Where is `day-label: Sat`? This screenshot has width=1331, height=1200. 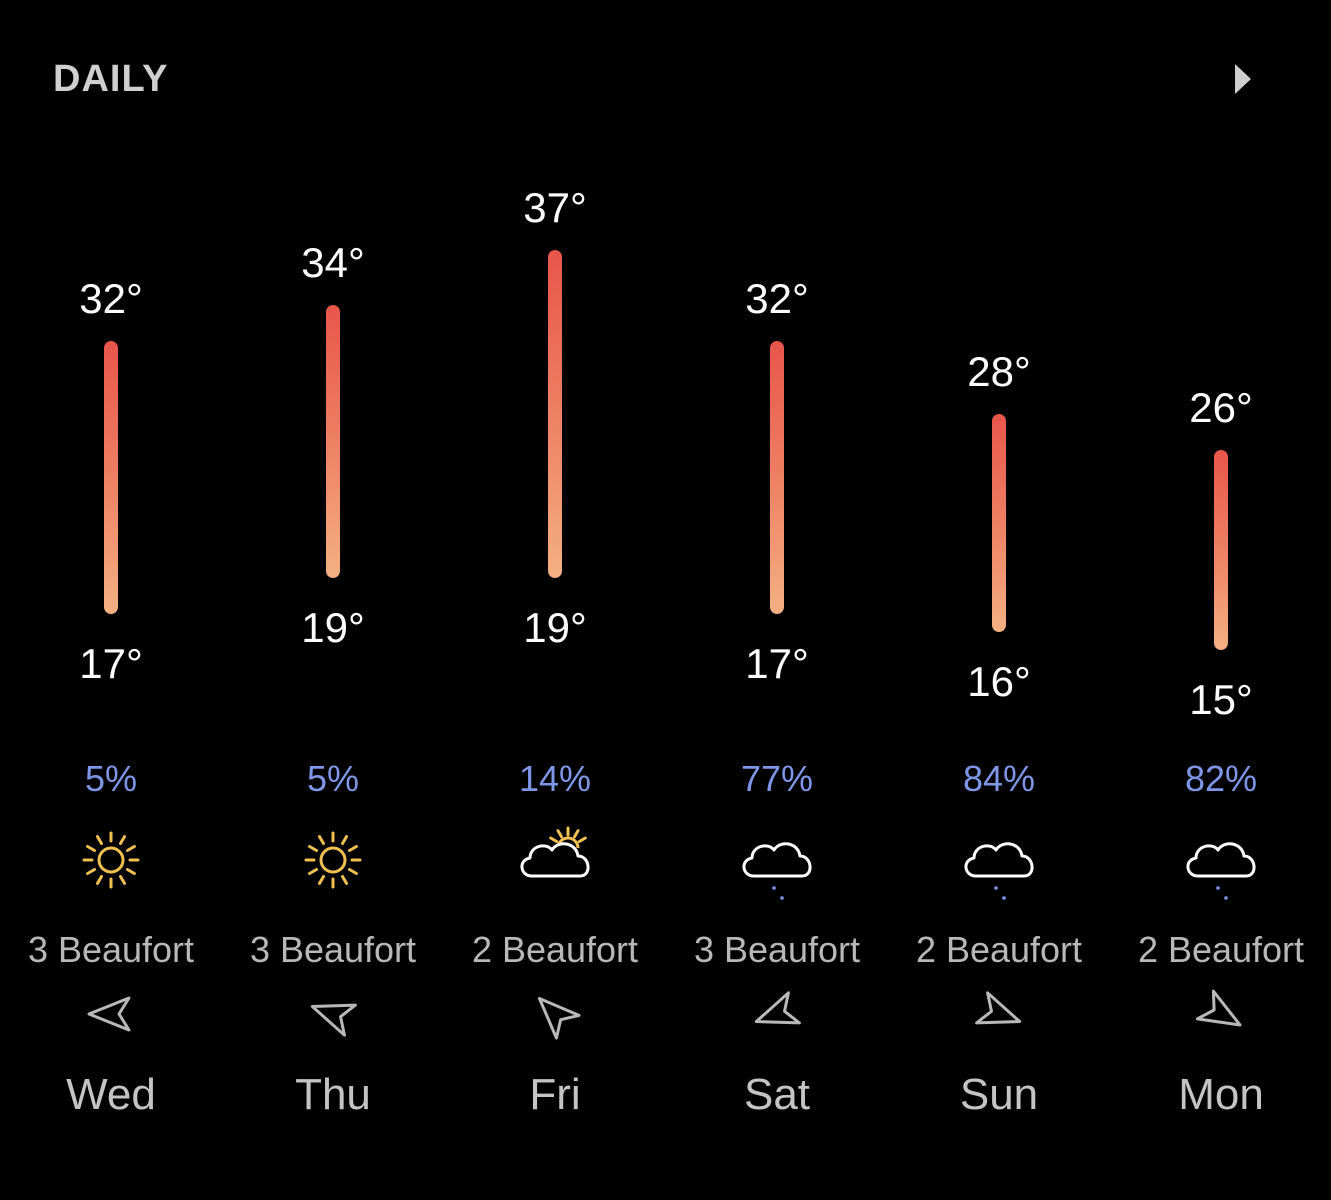 day-label: Sat is located at coordinates (777, 1094).